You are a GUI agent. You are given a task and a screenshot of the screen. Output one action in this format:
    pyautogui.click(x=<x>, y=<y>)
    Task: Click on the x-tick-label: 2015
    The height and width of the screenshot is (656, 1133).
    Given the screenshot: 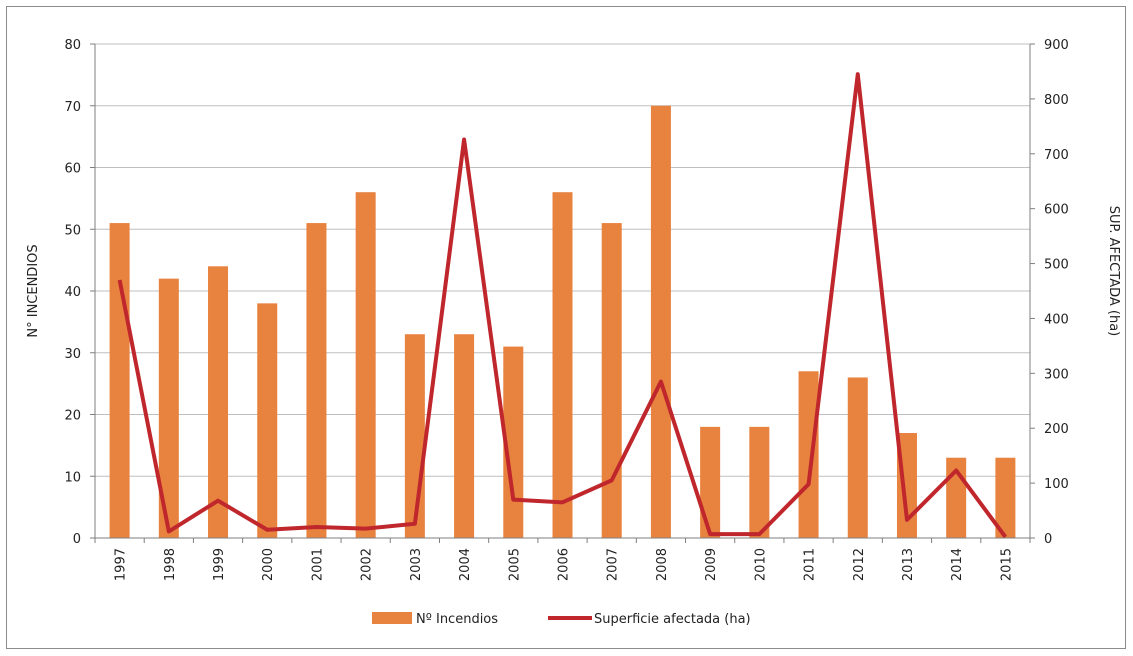 What is the action you would take?
    pyautogui.click(x=1006, y=564)
    